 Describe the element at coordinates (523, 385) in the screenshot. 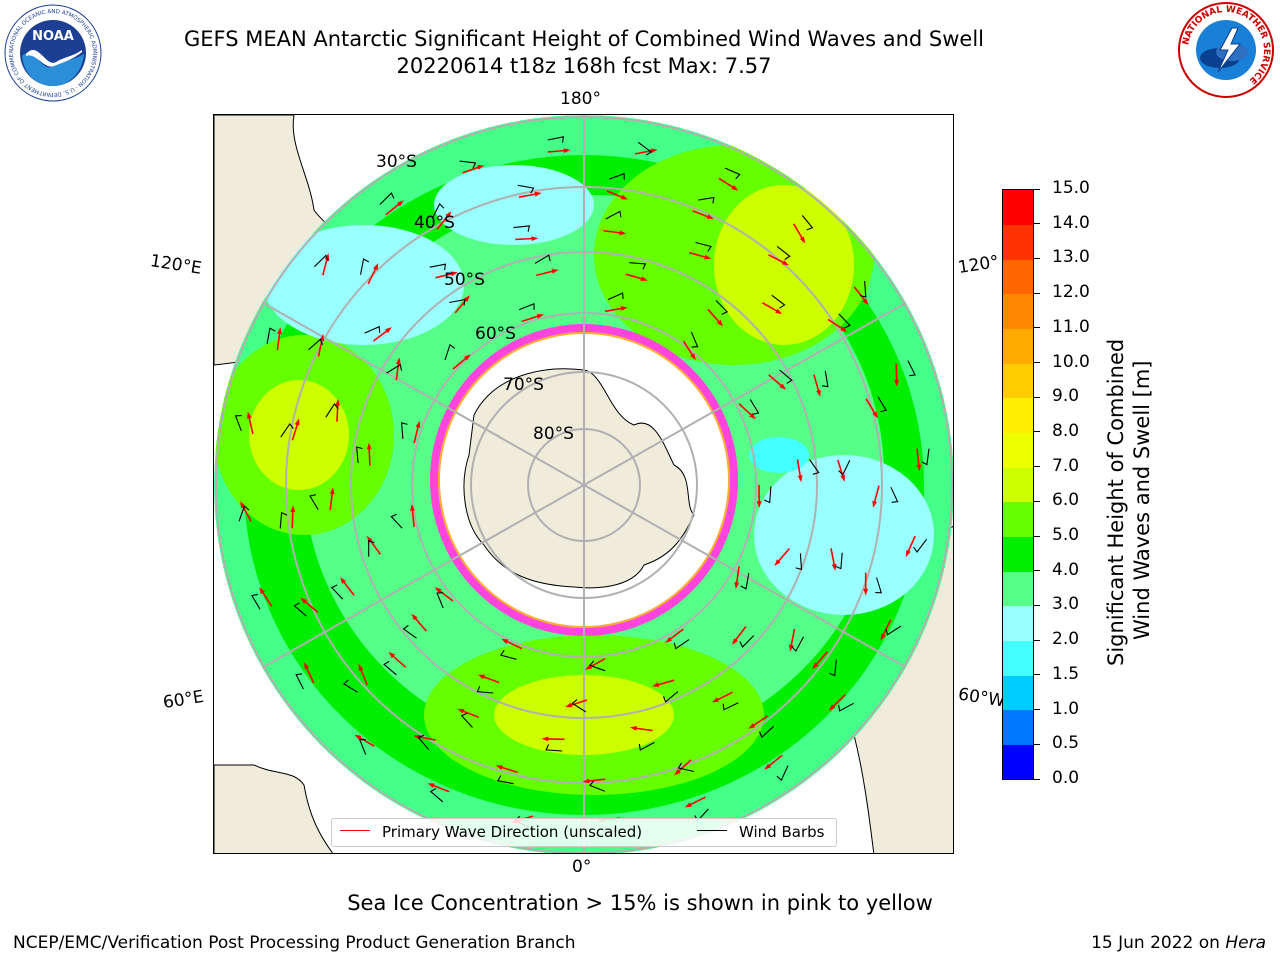

I see `lat-label-70s: 70°S` at that location.